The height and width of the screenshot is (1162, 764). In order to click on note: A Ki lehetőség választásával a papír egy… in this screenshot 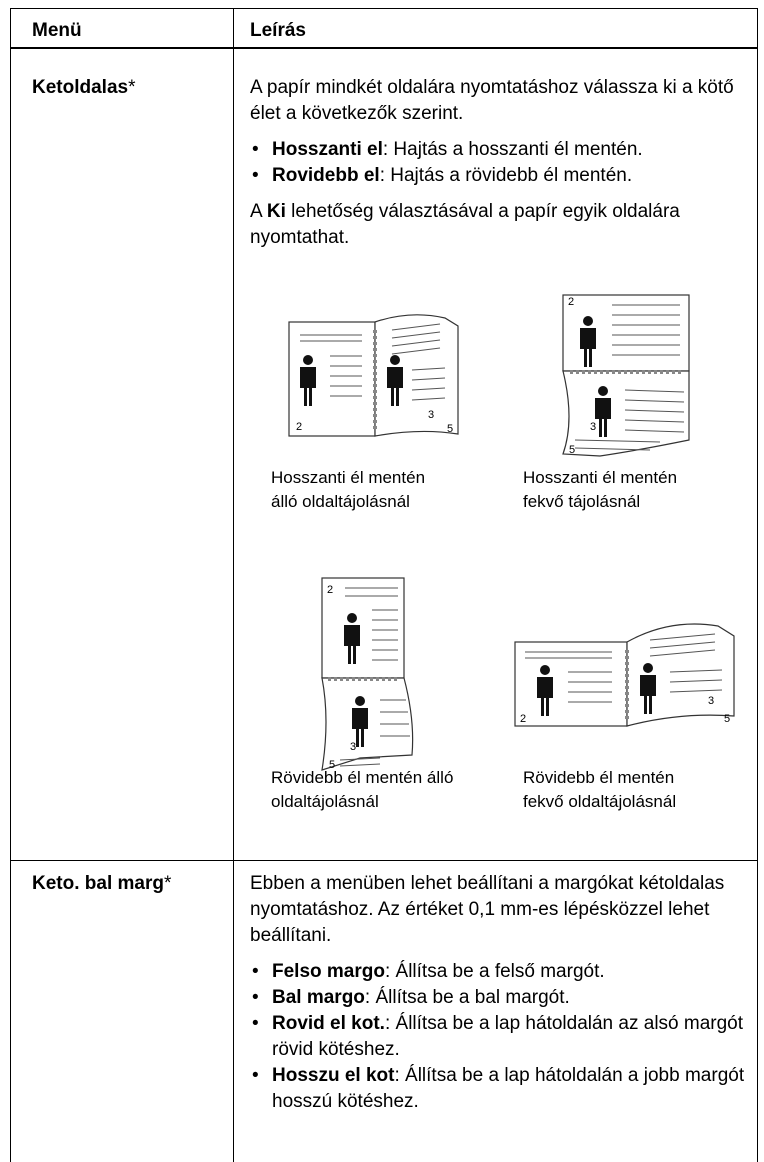, I will do `click(502, 225)`.